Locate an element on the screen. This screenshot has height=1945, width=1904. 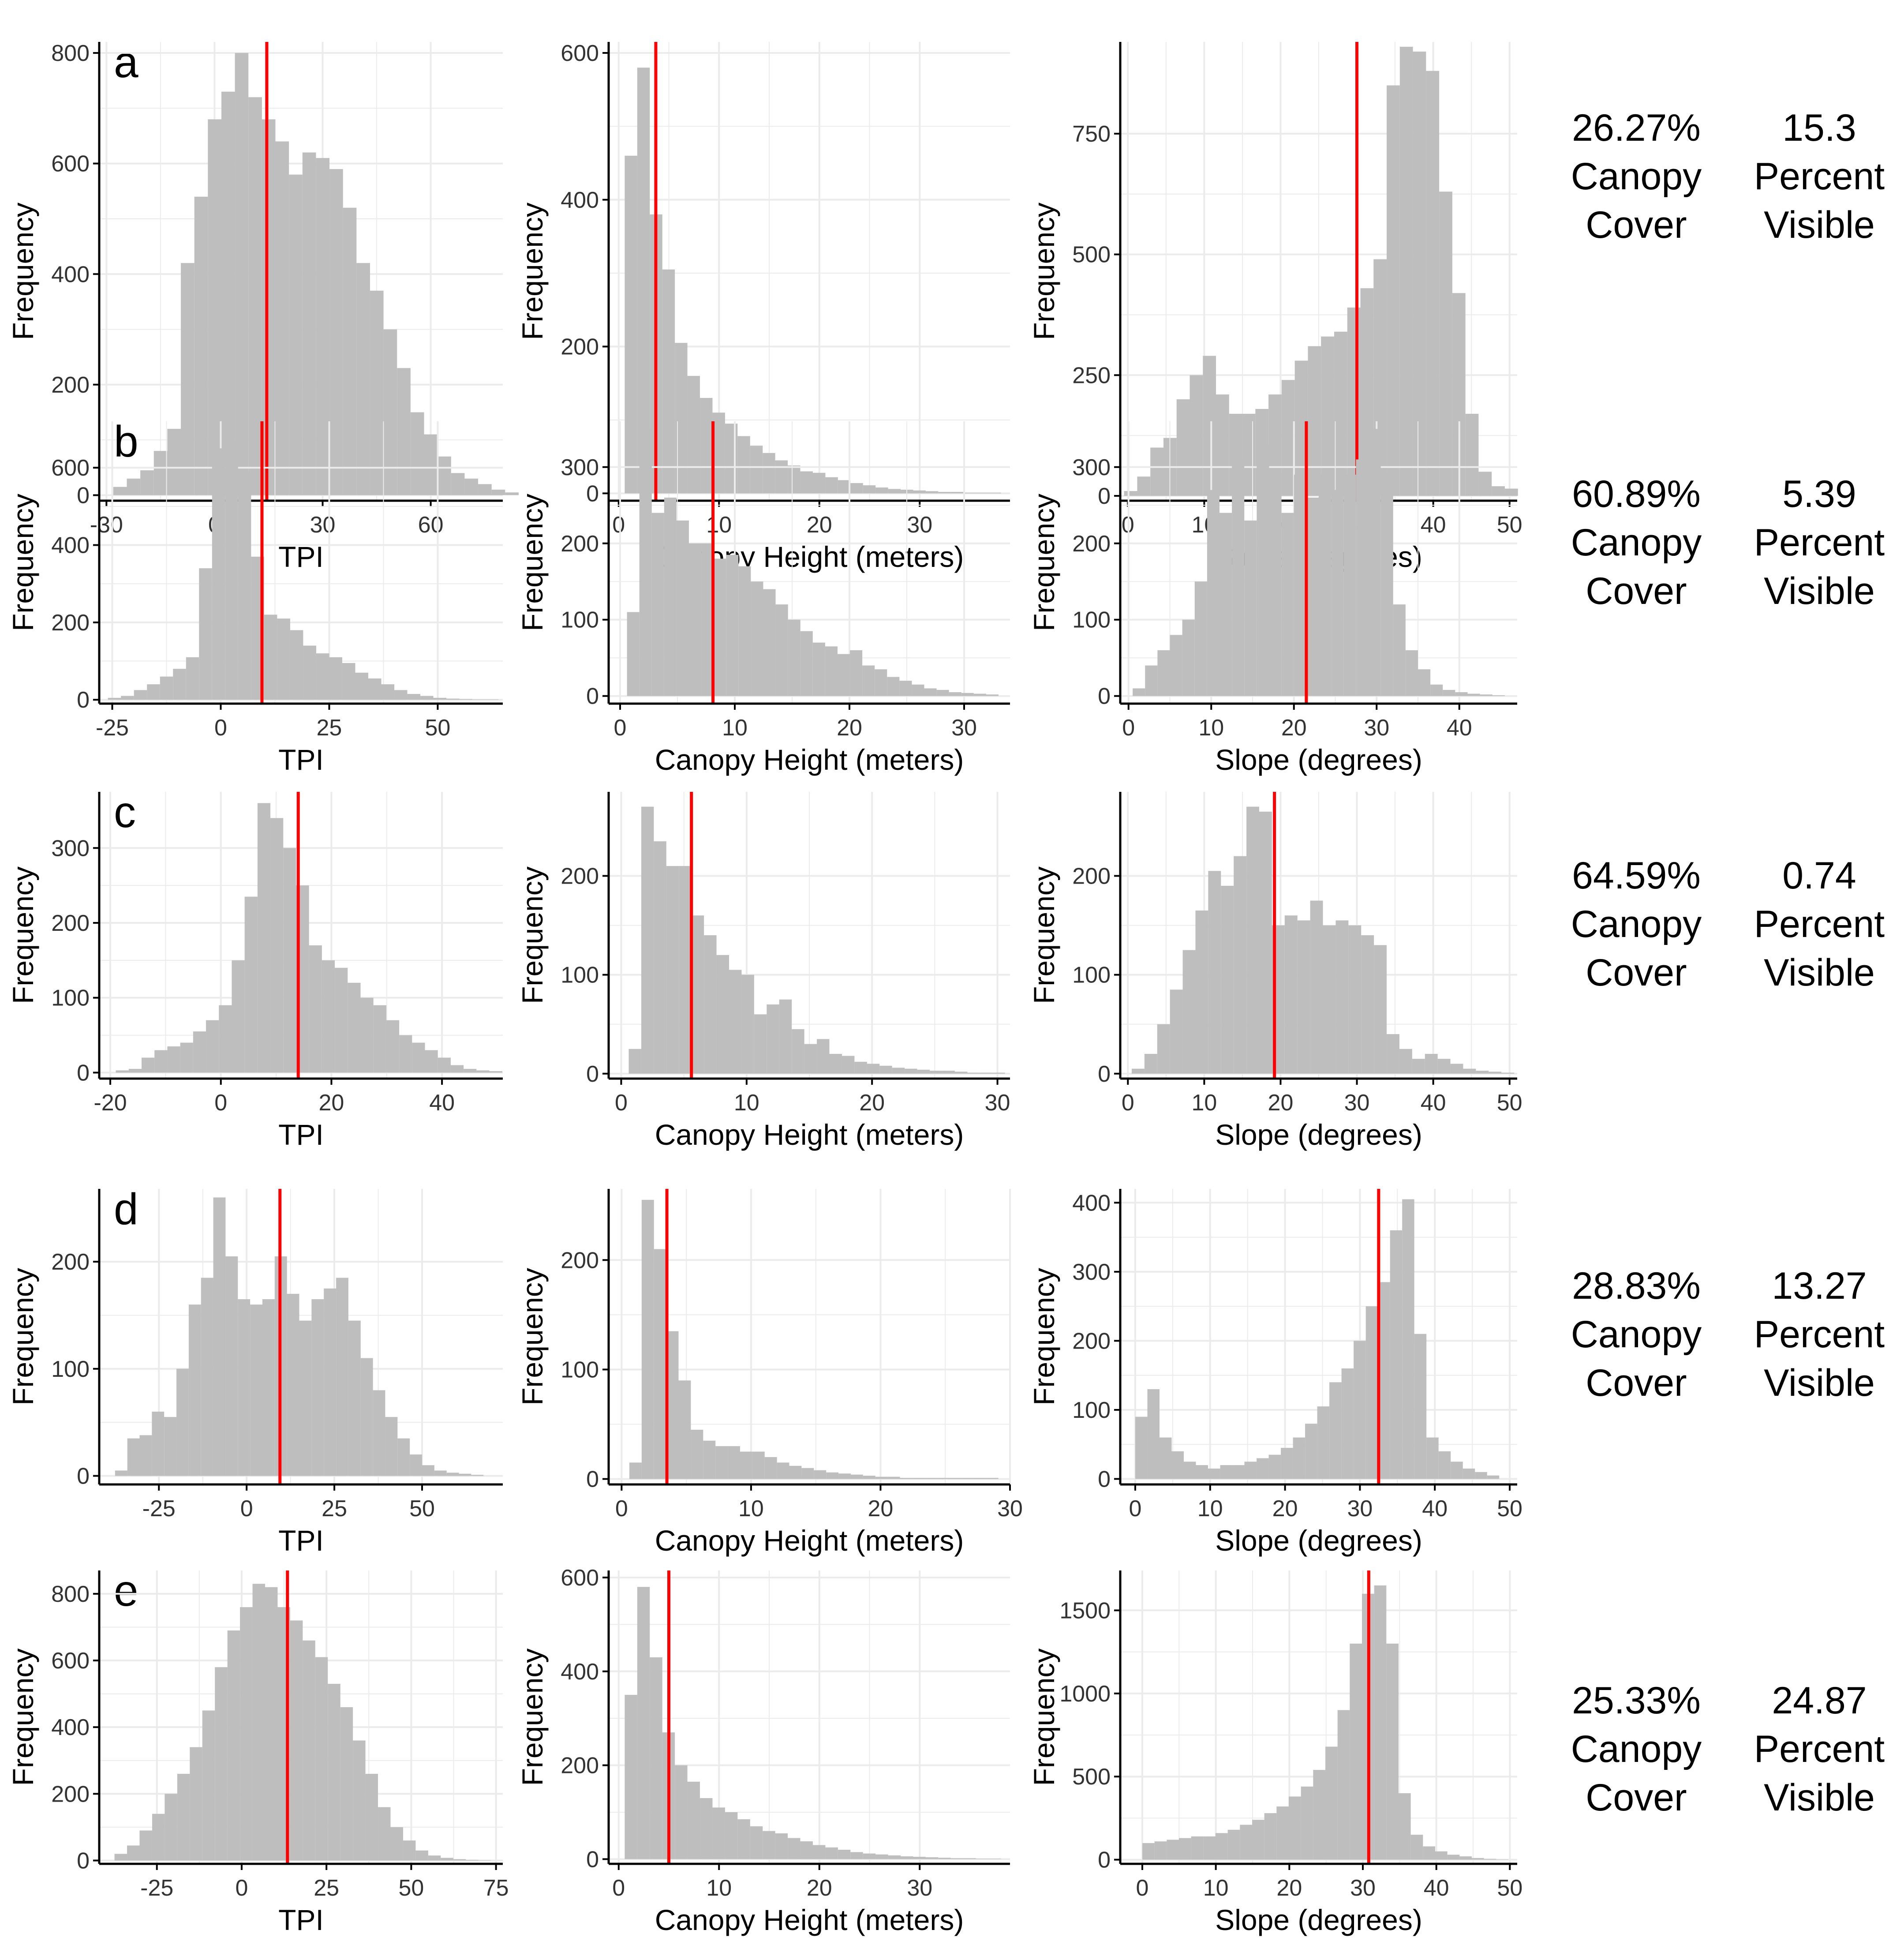
y-tick-label: 600 is located at coordinates (70, 164).